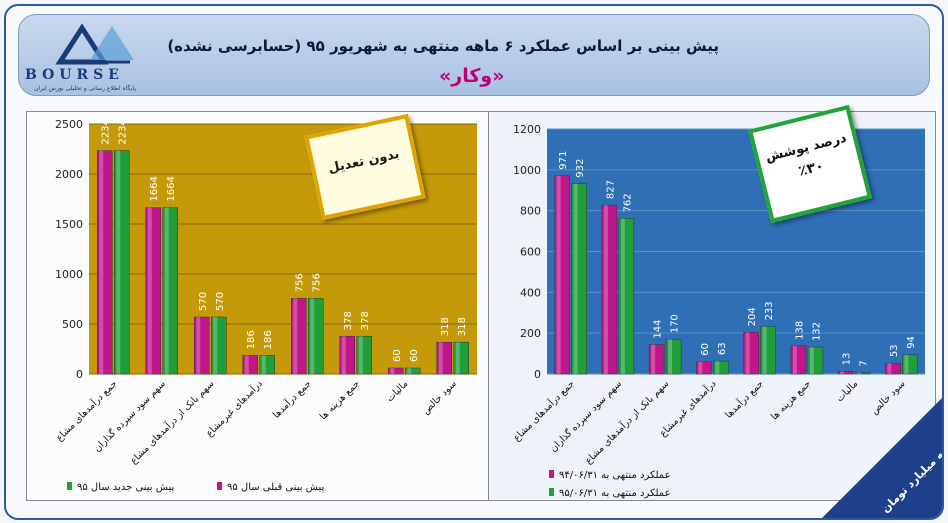 The image size is (948, 523). Describe the element at coordinates (580, 168) in the screenshot. I see `data-label: 932` at that location.